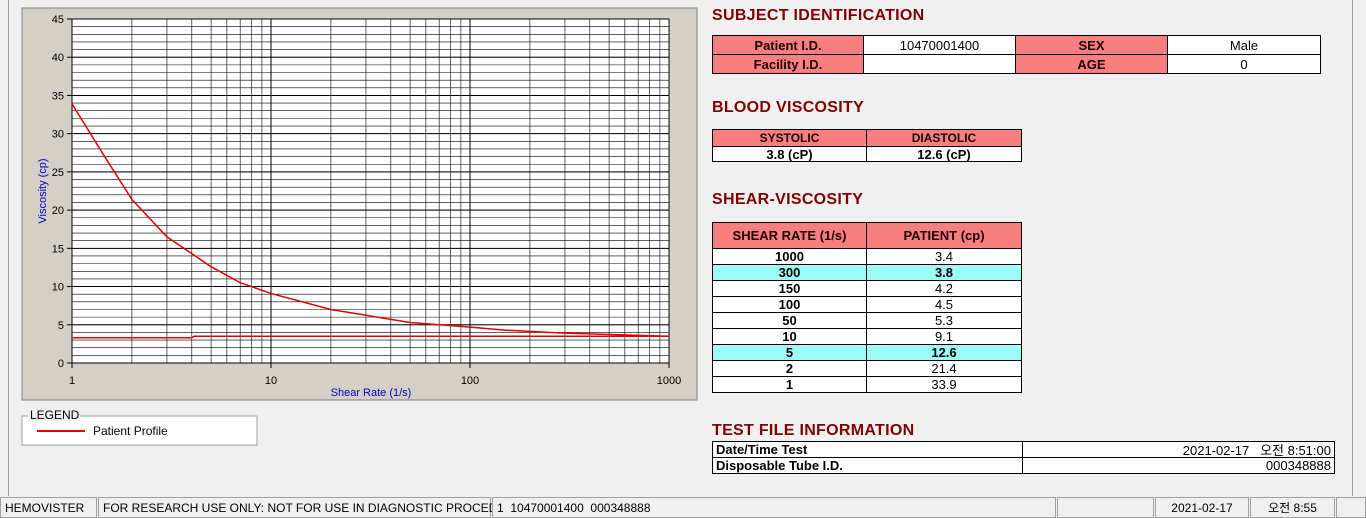 The width and height of the screenshot is (1366, 518). I want to click on shear-rate: 100, so click(789, 304).